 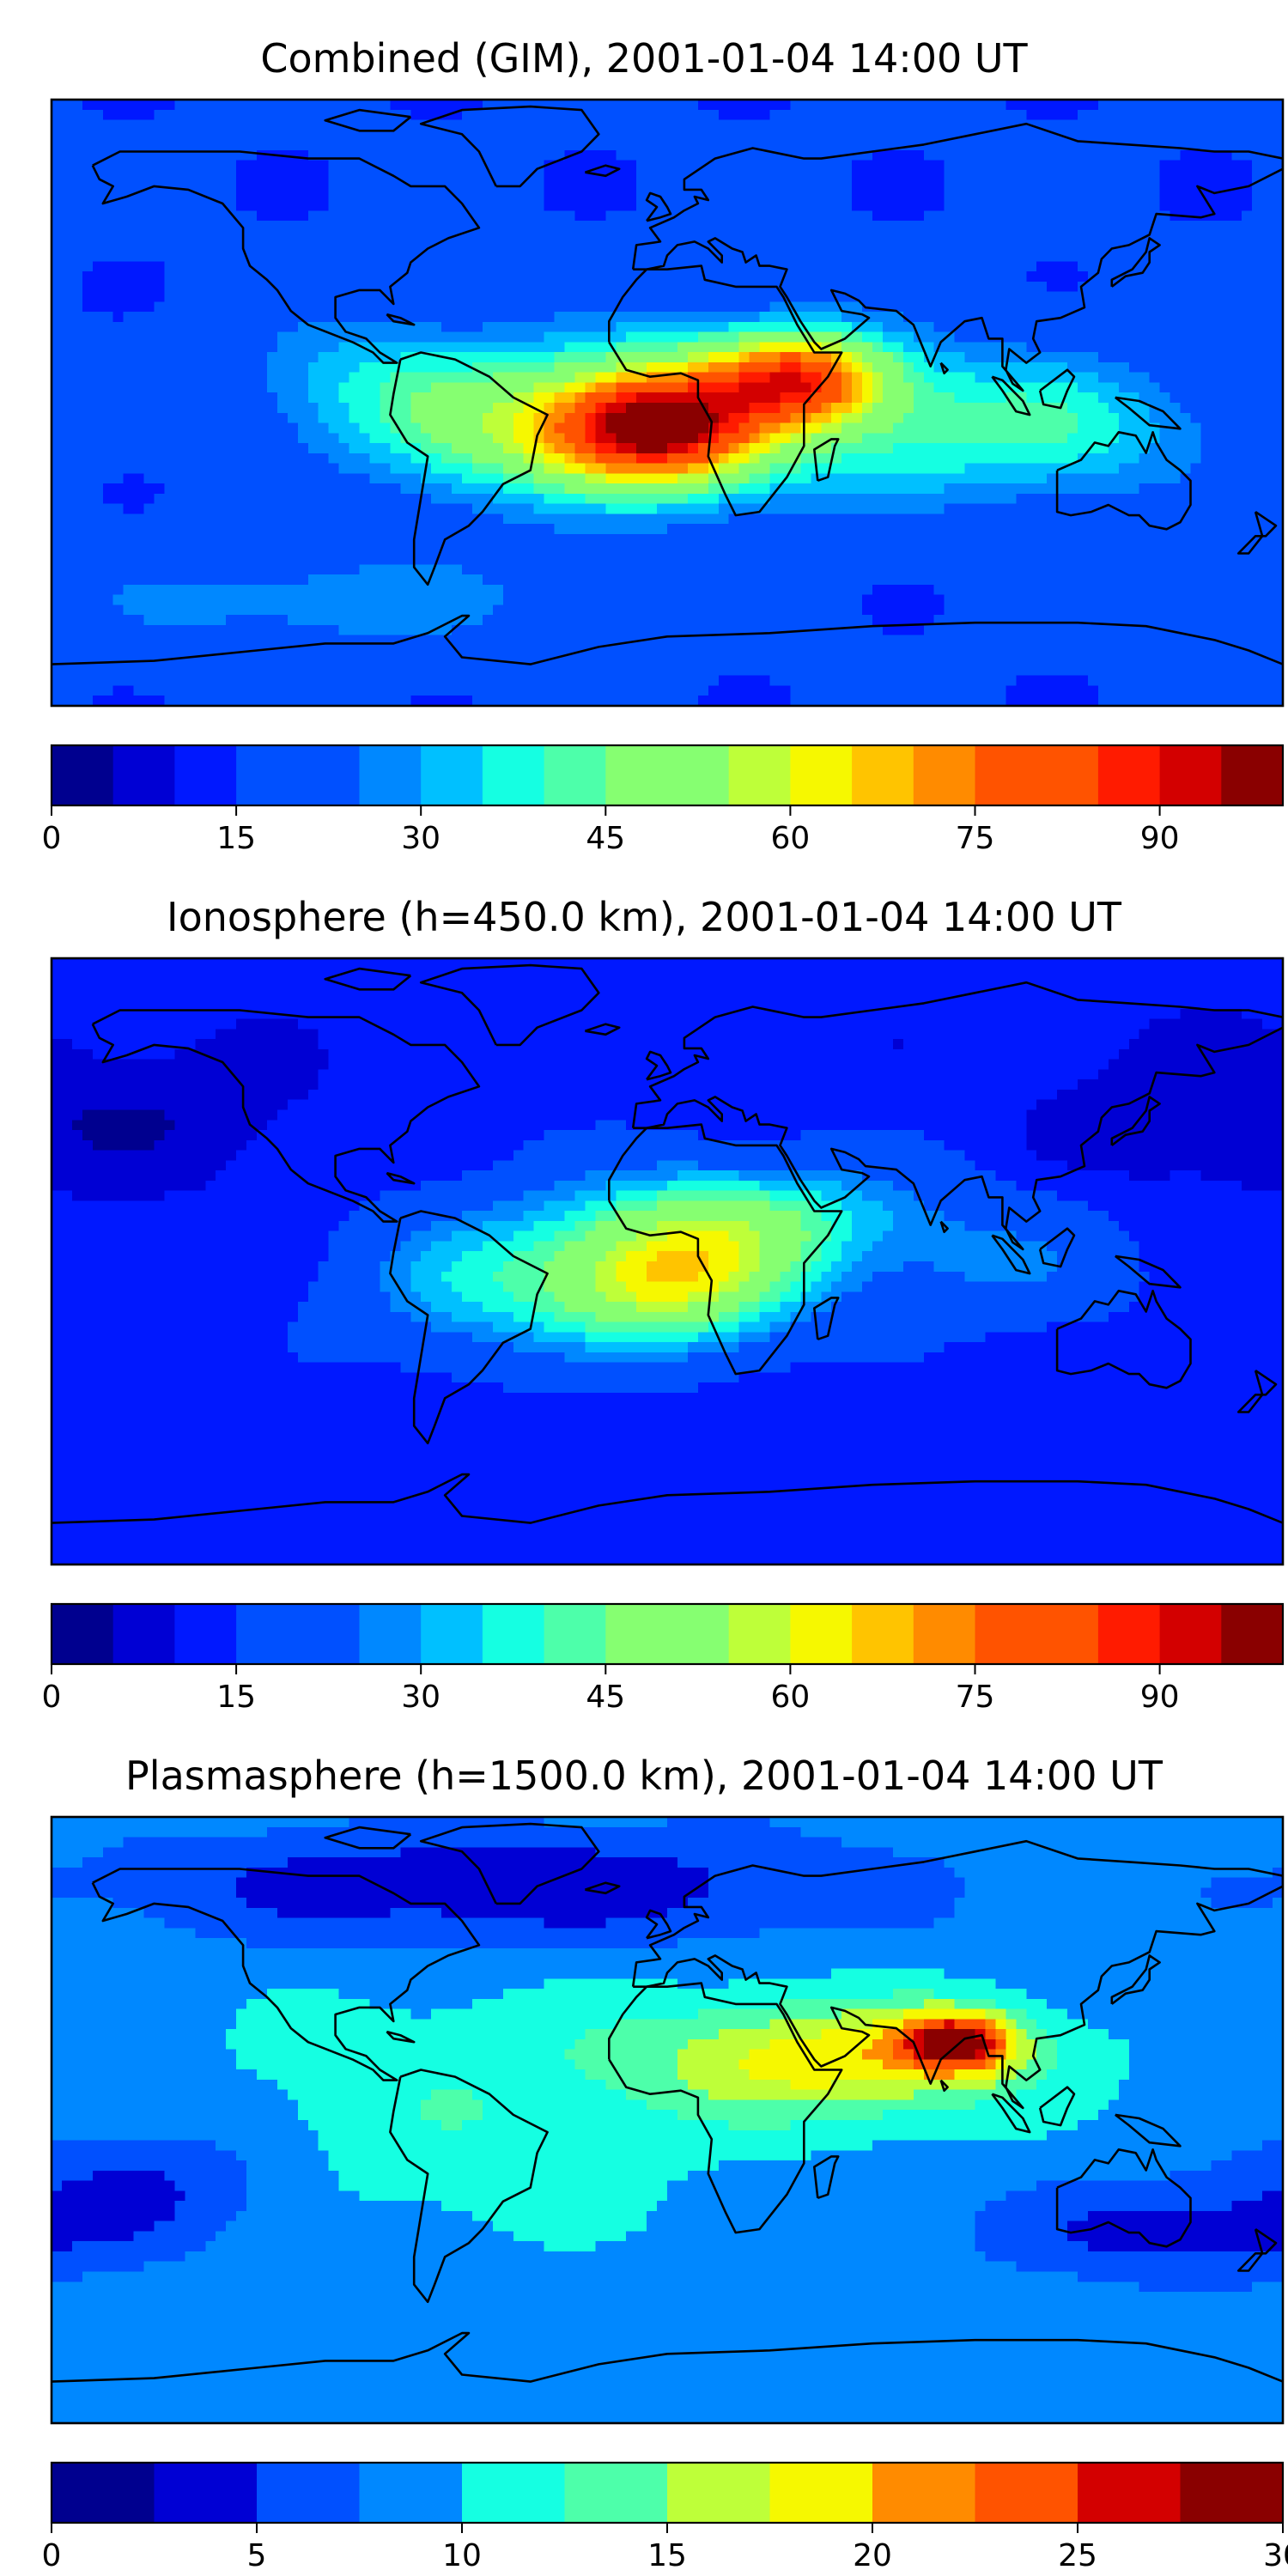 What do you see at coordinates (462, 2555) in the screenshot?
I see `colorbar-tick-label: 10` at bounding box center [462, 2555].